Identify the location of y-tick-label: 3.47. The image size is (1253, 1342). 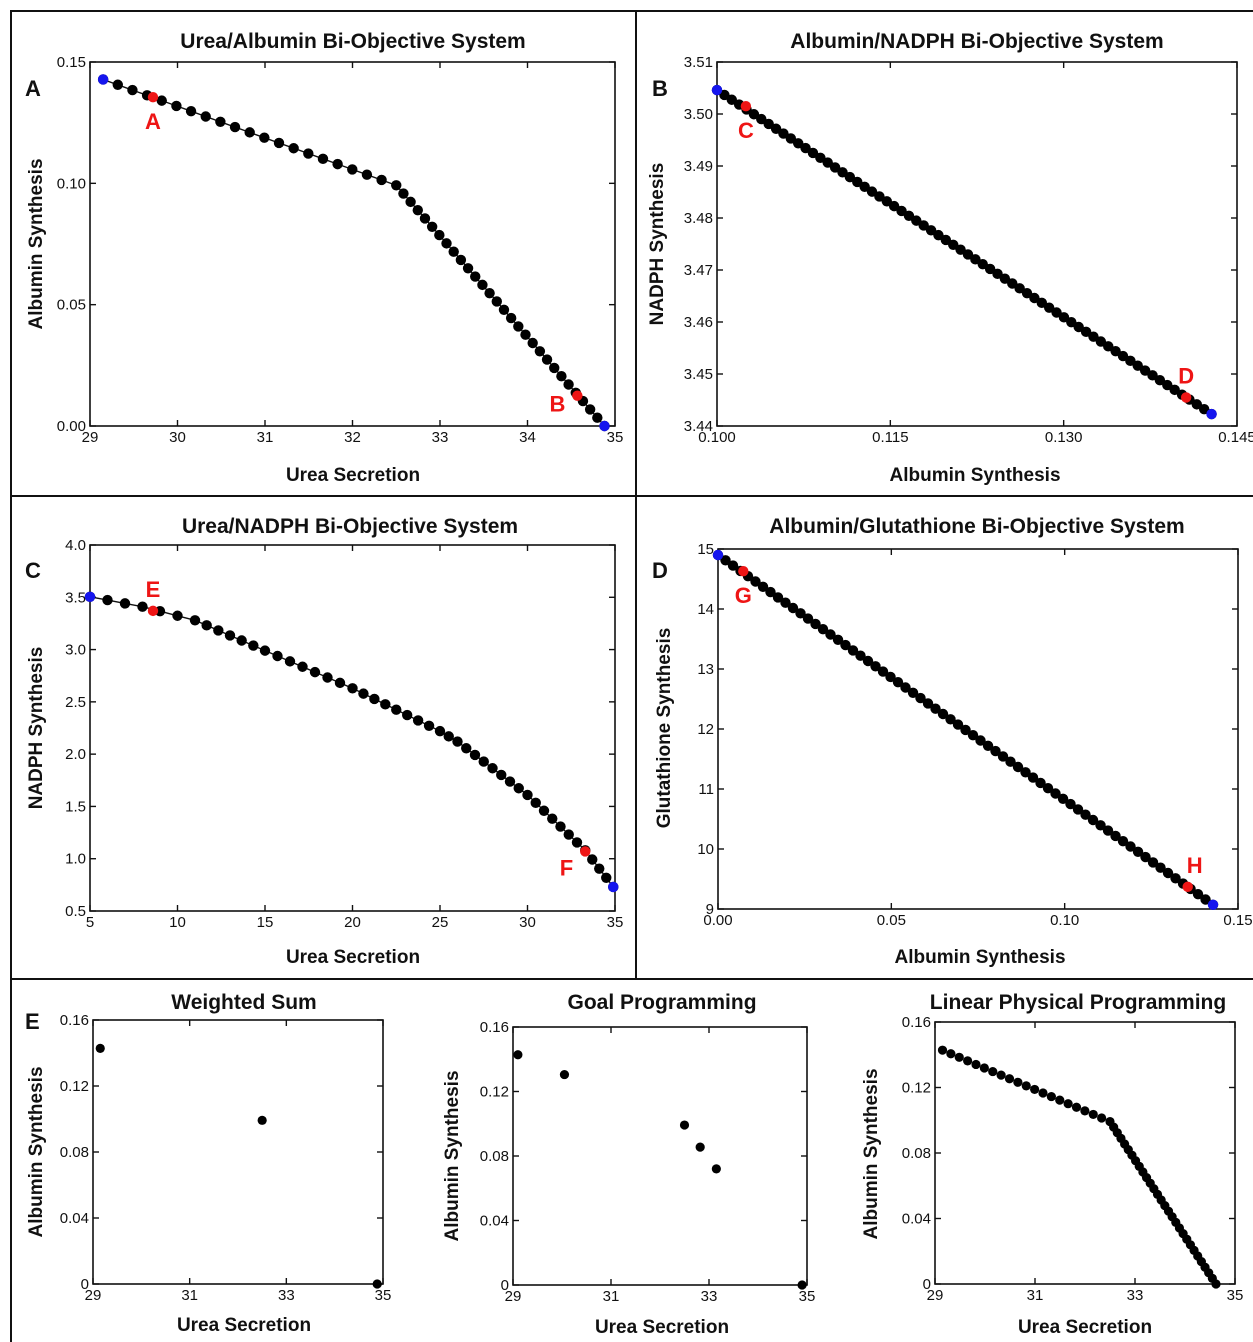
(698, 270).